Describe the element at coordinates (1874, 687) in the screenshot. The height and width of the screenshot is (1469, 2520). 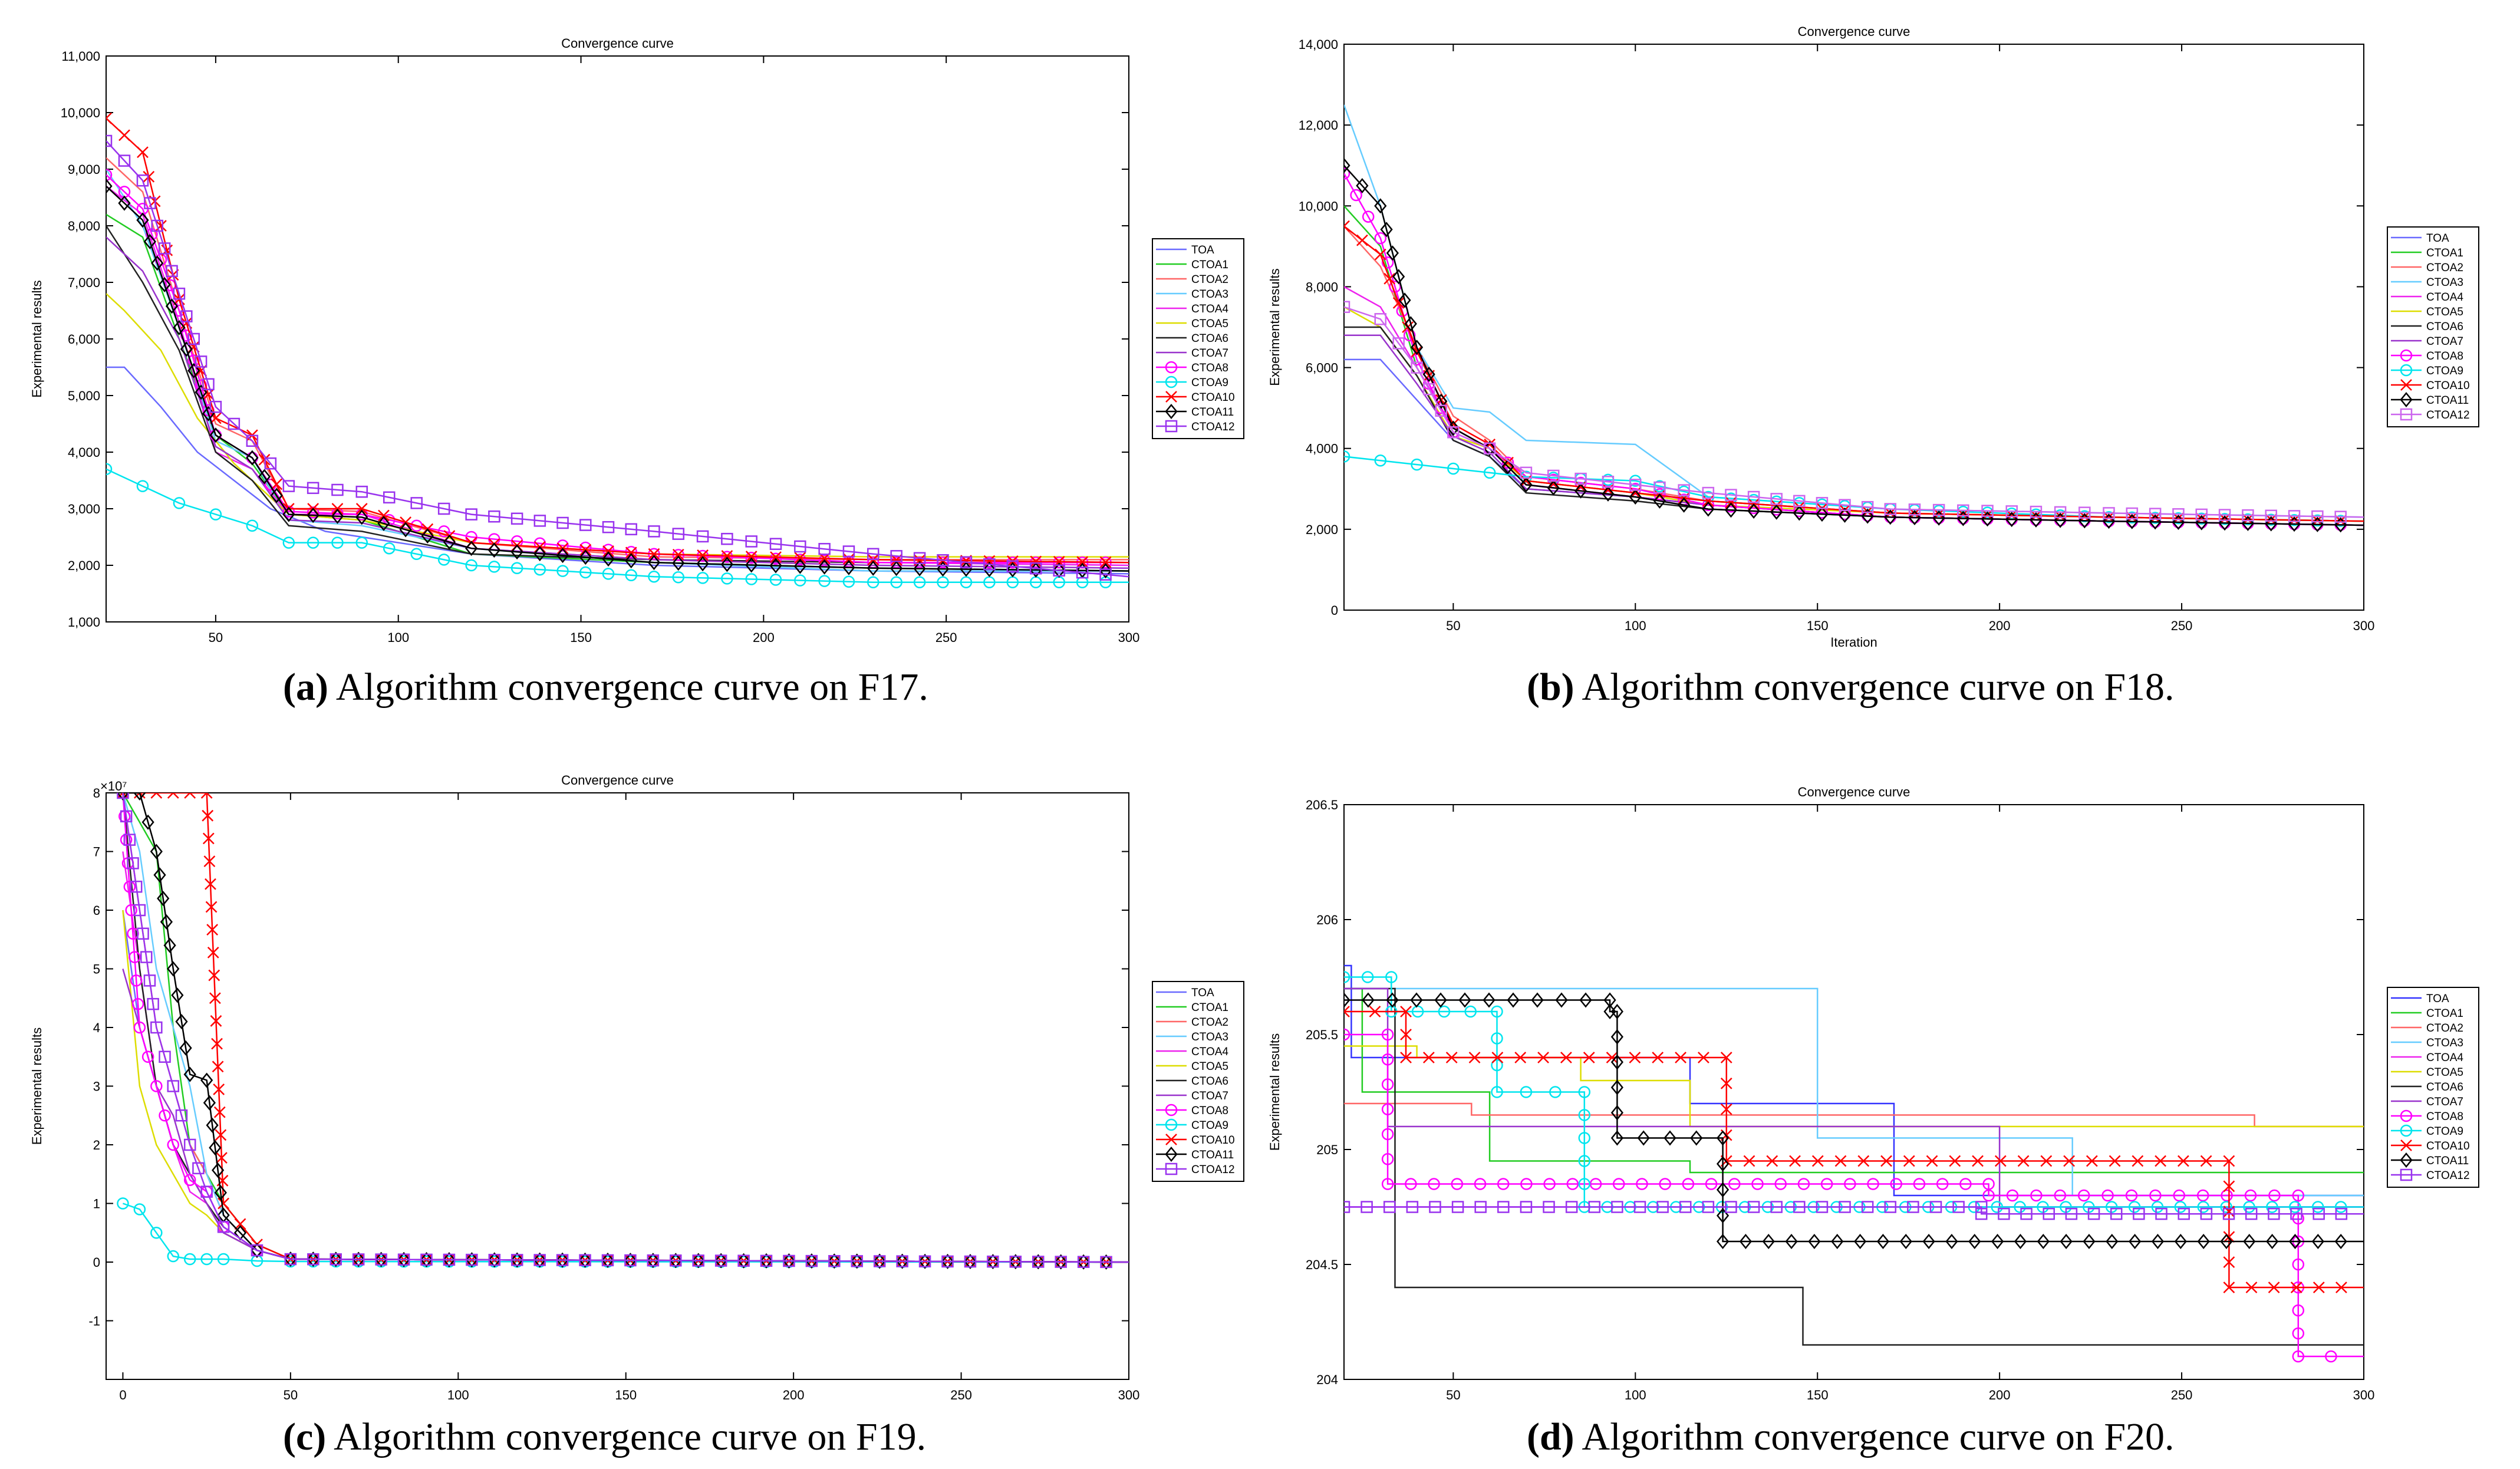
I see `caption-b-text: Algorithm convergence curve on F18.` at that location.